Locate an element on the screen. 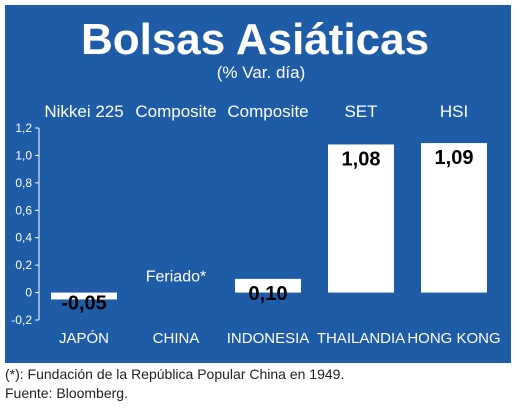 The height and width of the screenshot is (418, 520). index-name-label: SET is located at coordinates (360, 111).